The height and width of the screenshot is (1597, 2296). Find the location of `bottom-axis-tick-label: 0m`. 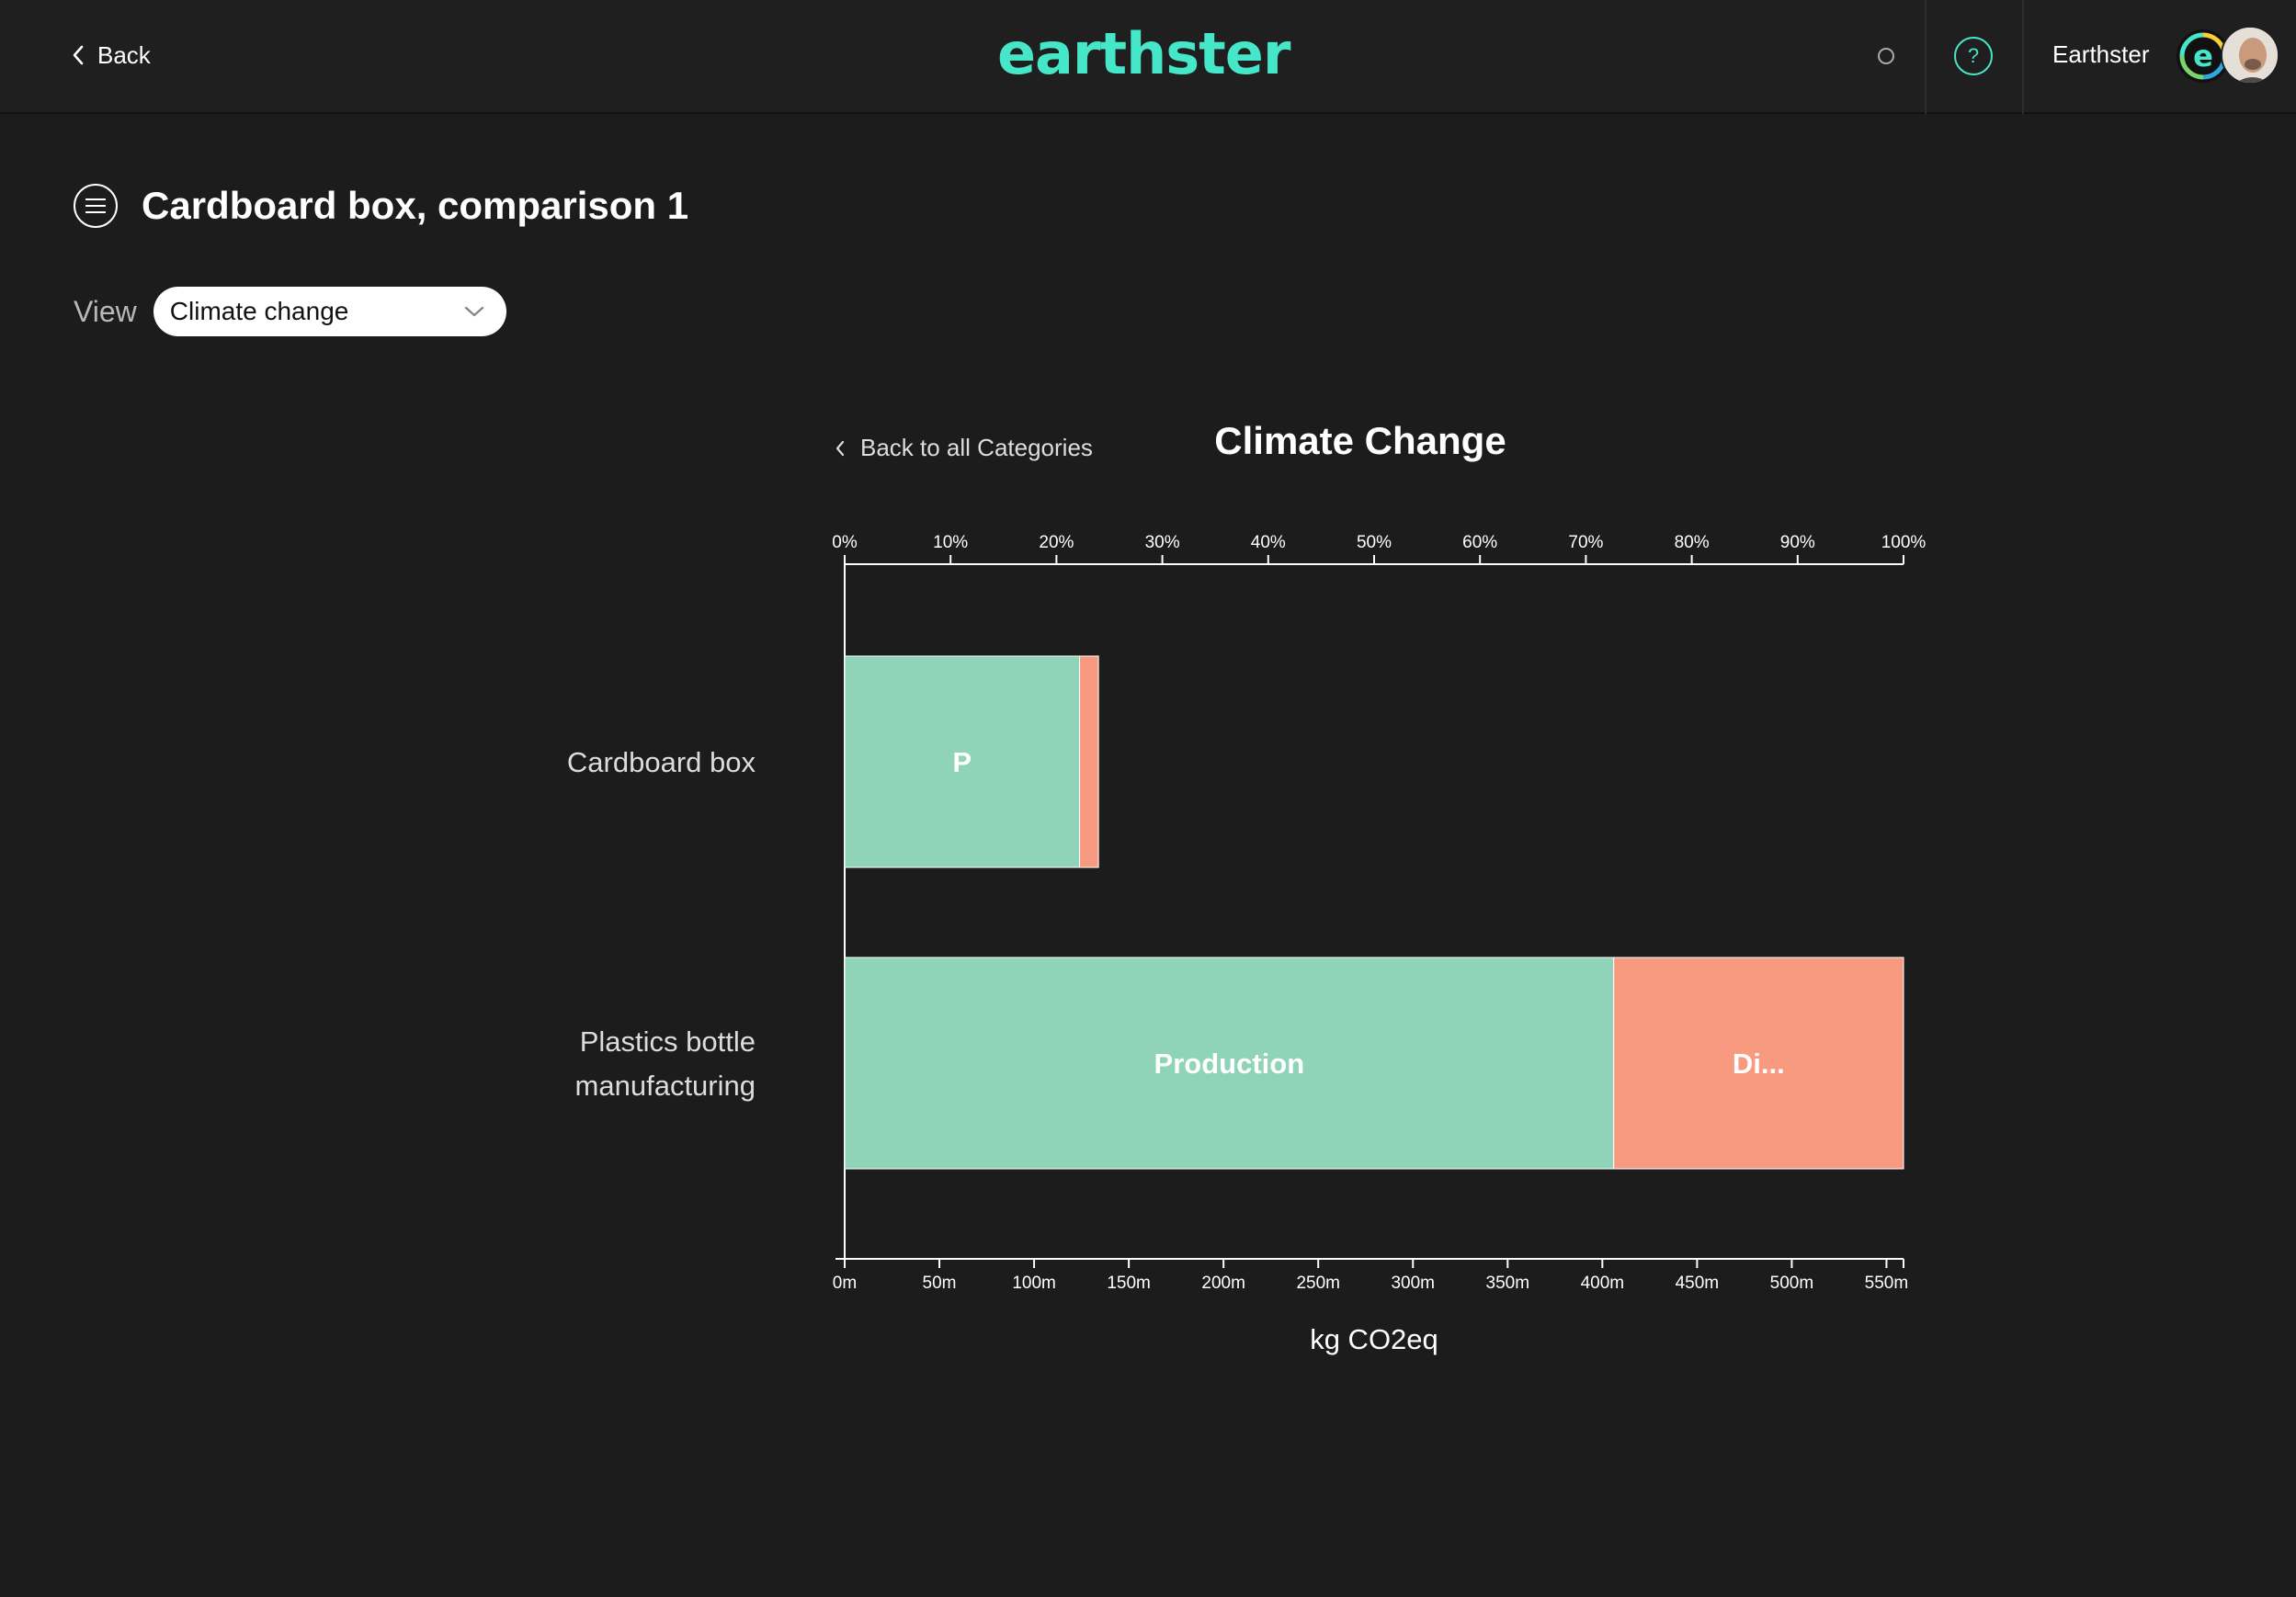

bottom-axis-tick-label: 0m is located at coordinates (845, 1283).